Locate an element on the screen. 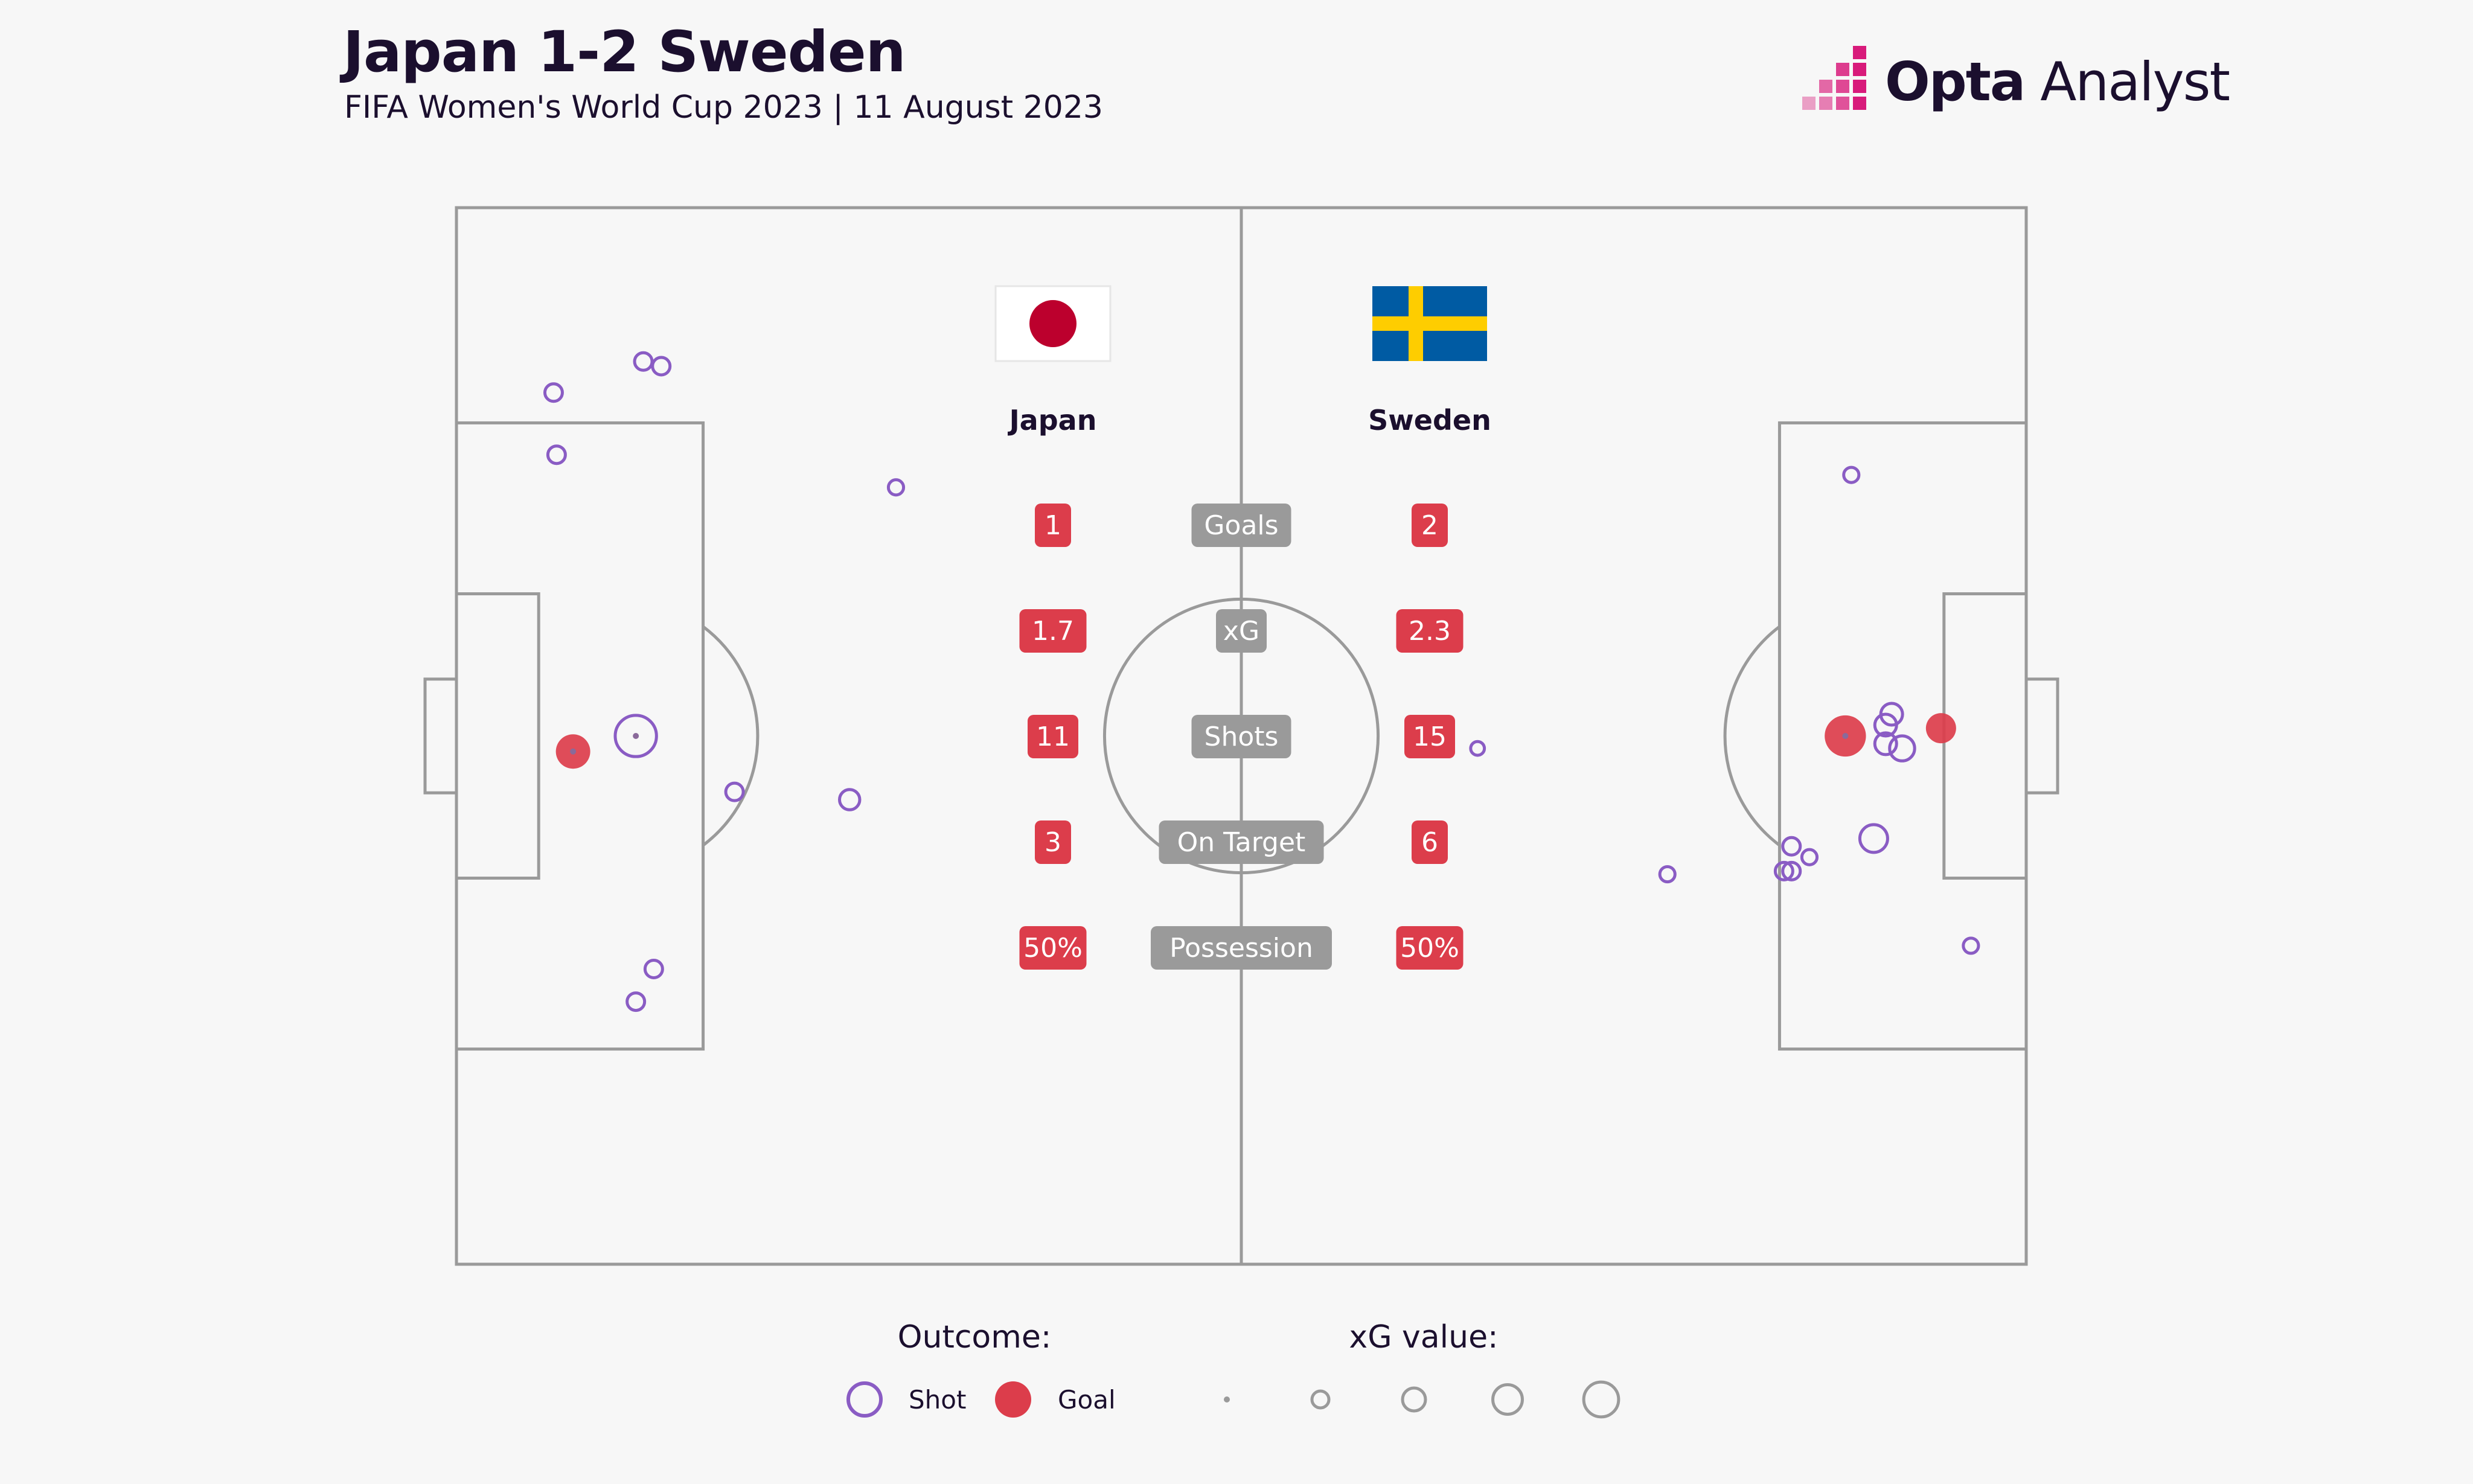 This screenshot has width=2473, height=1484. possession-label: Possession is located at coordinates (1241, 948).